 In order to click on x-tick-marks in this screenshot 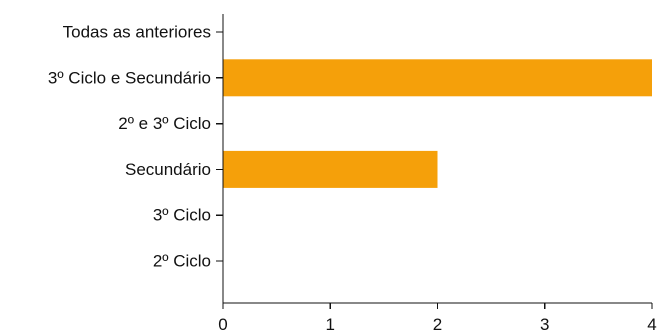, I will do `click(437, 306)`.